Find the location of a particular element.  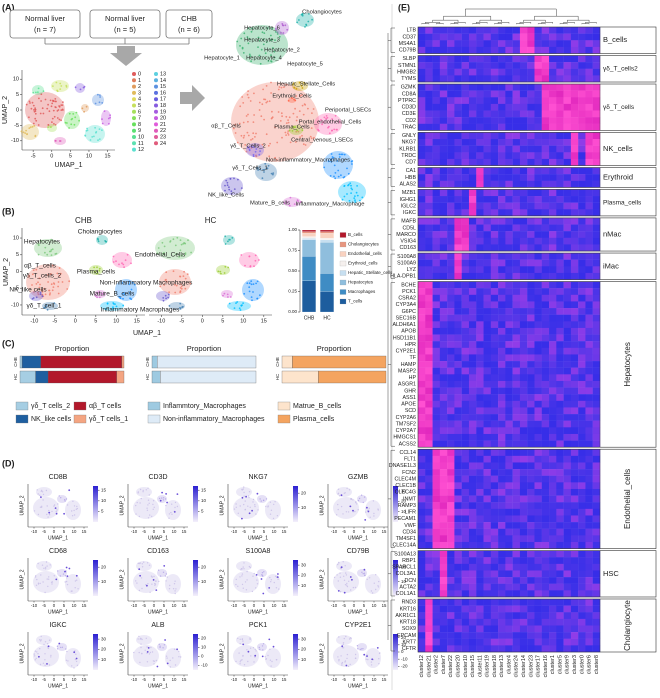

legend-label: 10 is located at coordinates (141, 137).